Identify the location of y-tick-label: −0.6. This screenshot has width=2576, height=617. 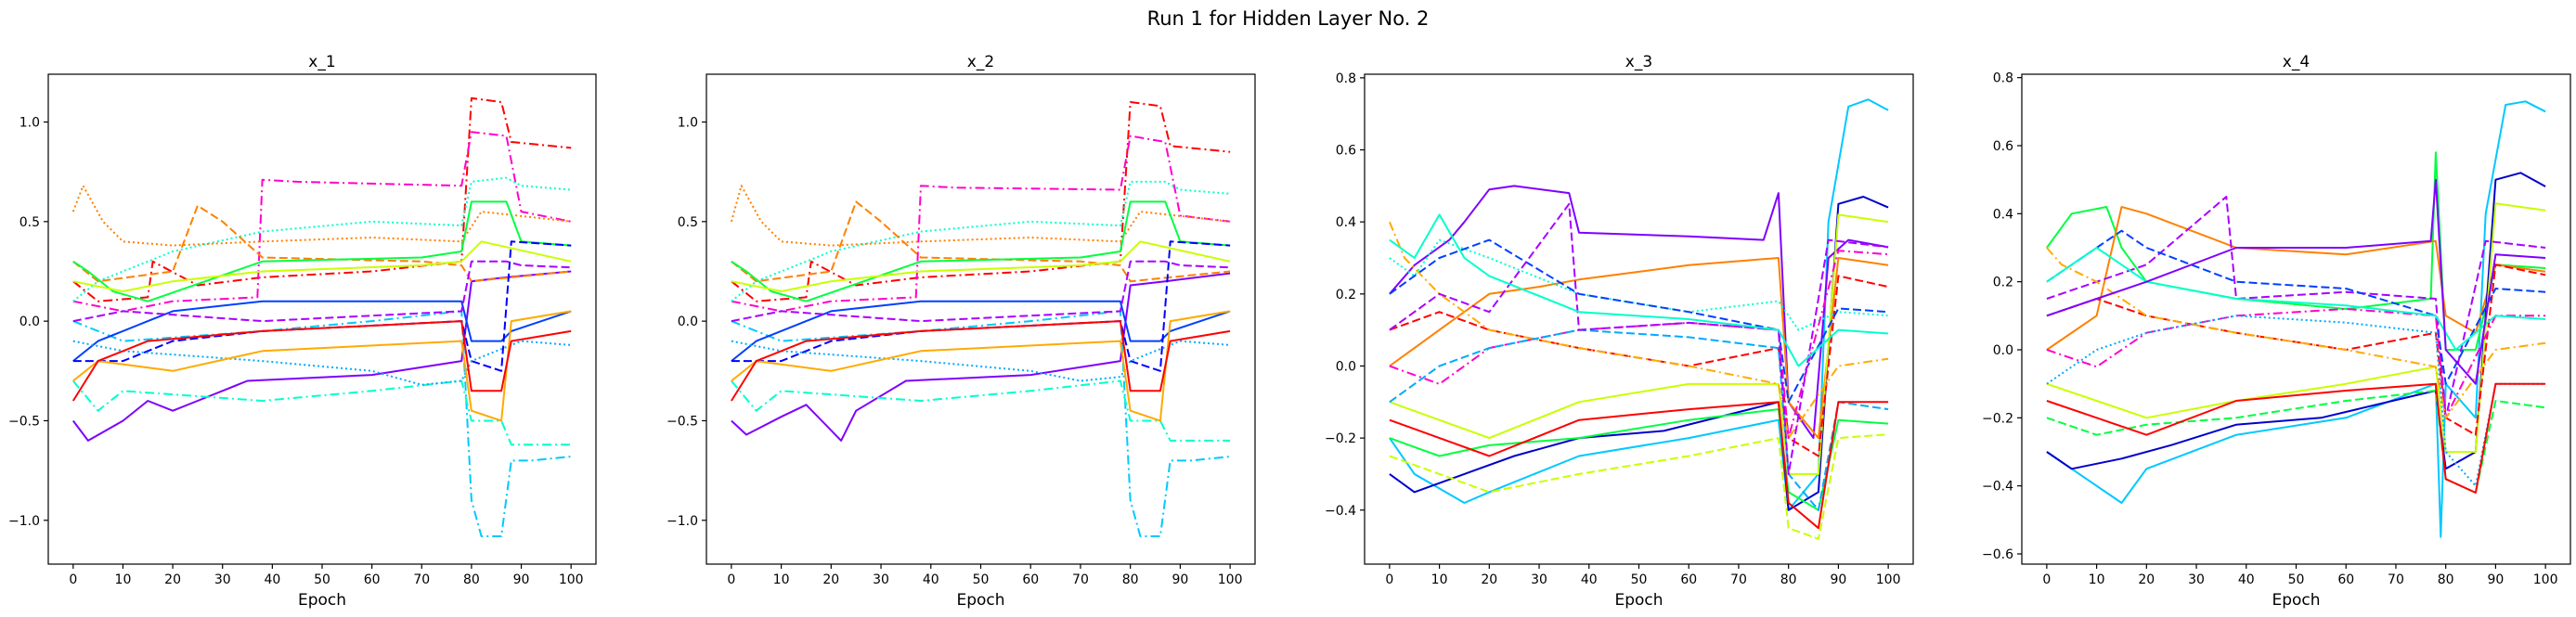
(1997, 554).